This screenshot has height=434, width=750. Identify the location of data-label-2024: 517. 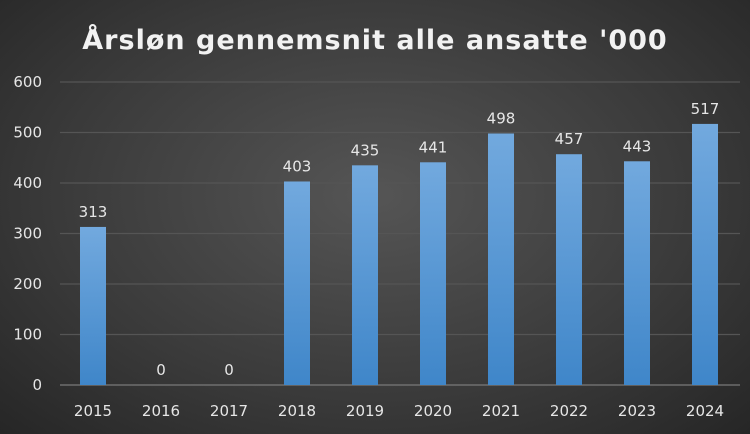
(705, 109).